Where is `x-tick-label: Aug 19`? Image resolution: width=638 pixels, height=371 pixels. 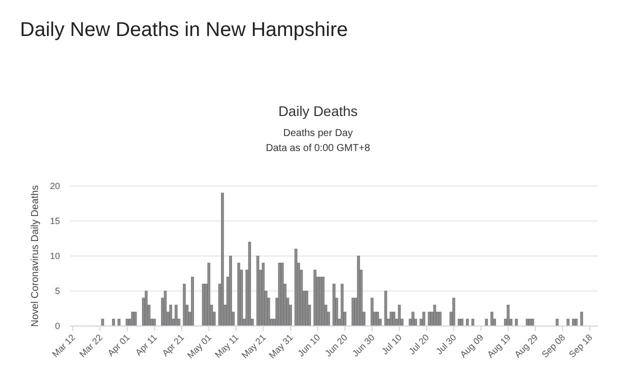 x-tick-label: Aug 19 is located at coordinates (499, 346).